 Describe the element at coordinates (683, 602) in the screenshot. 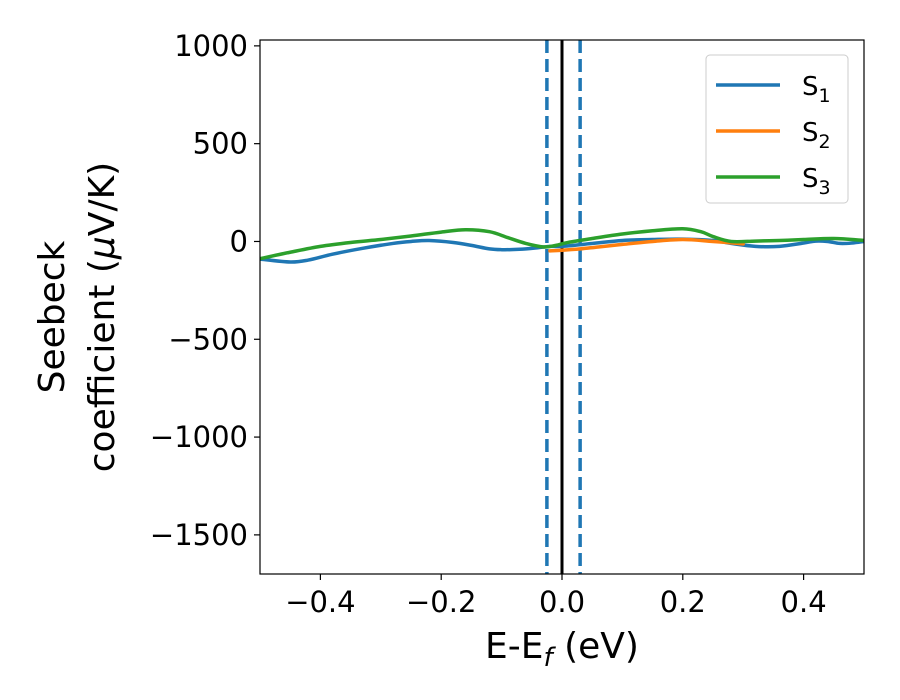

I see `x-tick-label: 0.2` at that location.